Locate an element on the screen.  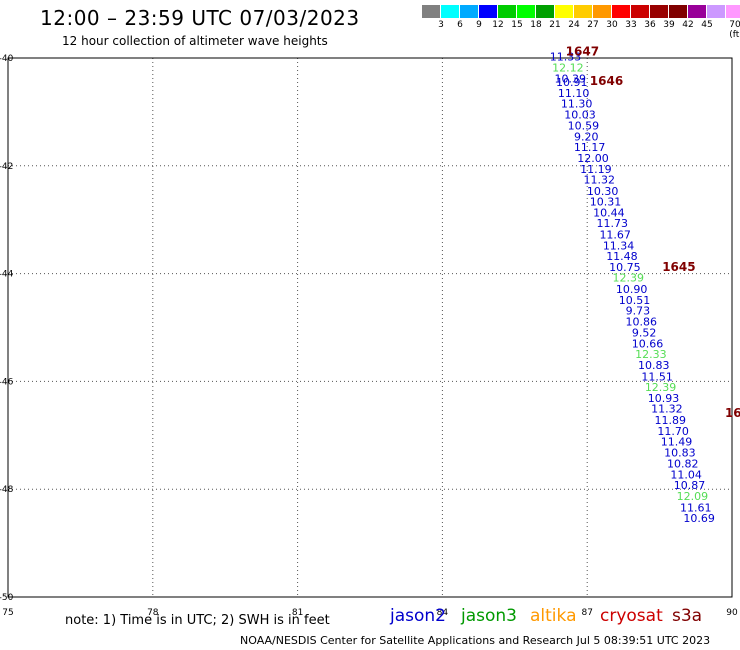
data-point-label: 11.34 is located at coordinates (619, 245).